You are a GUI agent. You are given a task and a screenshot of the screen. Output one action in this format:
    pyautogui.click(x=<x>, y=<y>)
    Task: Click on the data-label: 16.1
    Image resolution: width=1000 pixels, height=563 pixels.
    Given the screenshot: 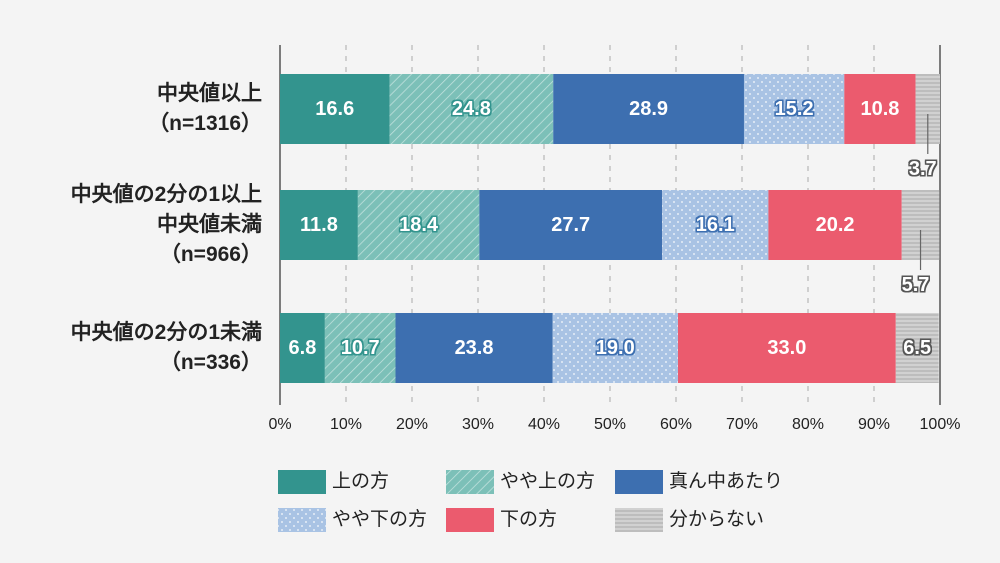 What is the action you would take?
    pyautogui.click(x=715, y=225)
    